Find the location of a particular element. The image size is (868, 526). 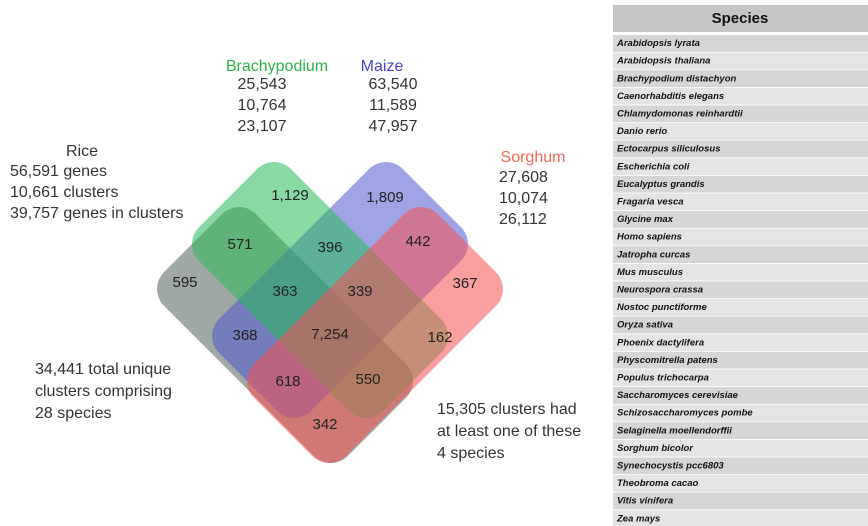

species-name: Neurospora crassa is located at coordinates (660, 290).